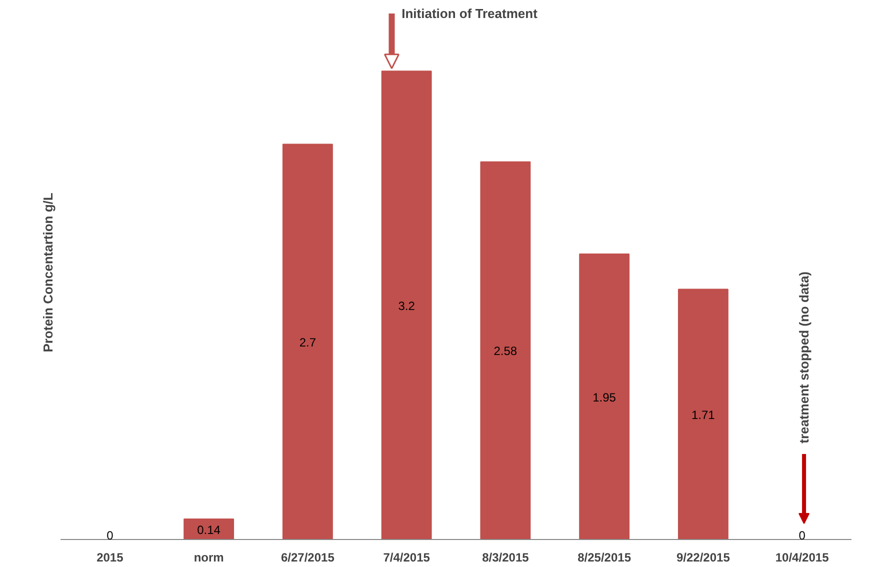 The image size is (871, 567). What do you see at coordinates (110, 557) in the screenshot?
I see `x-tick-label: 2015` at bounding box center [110, 557].